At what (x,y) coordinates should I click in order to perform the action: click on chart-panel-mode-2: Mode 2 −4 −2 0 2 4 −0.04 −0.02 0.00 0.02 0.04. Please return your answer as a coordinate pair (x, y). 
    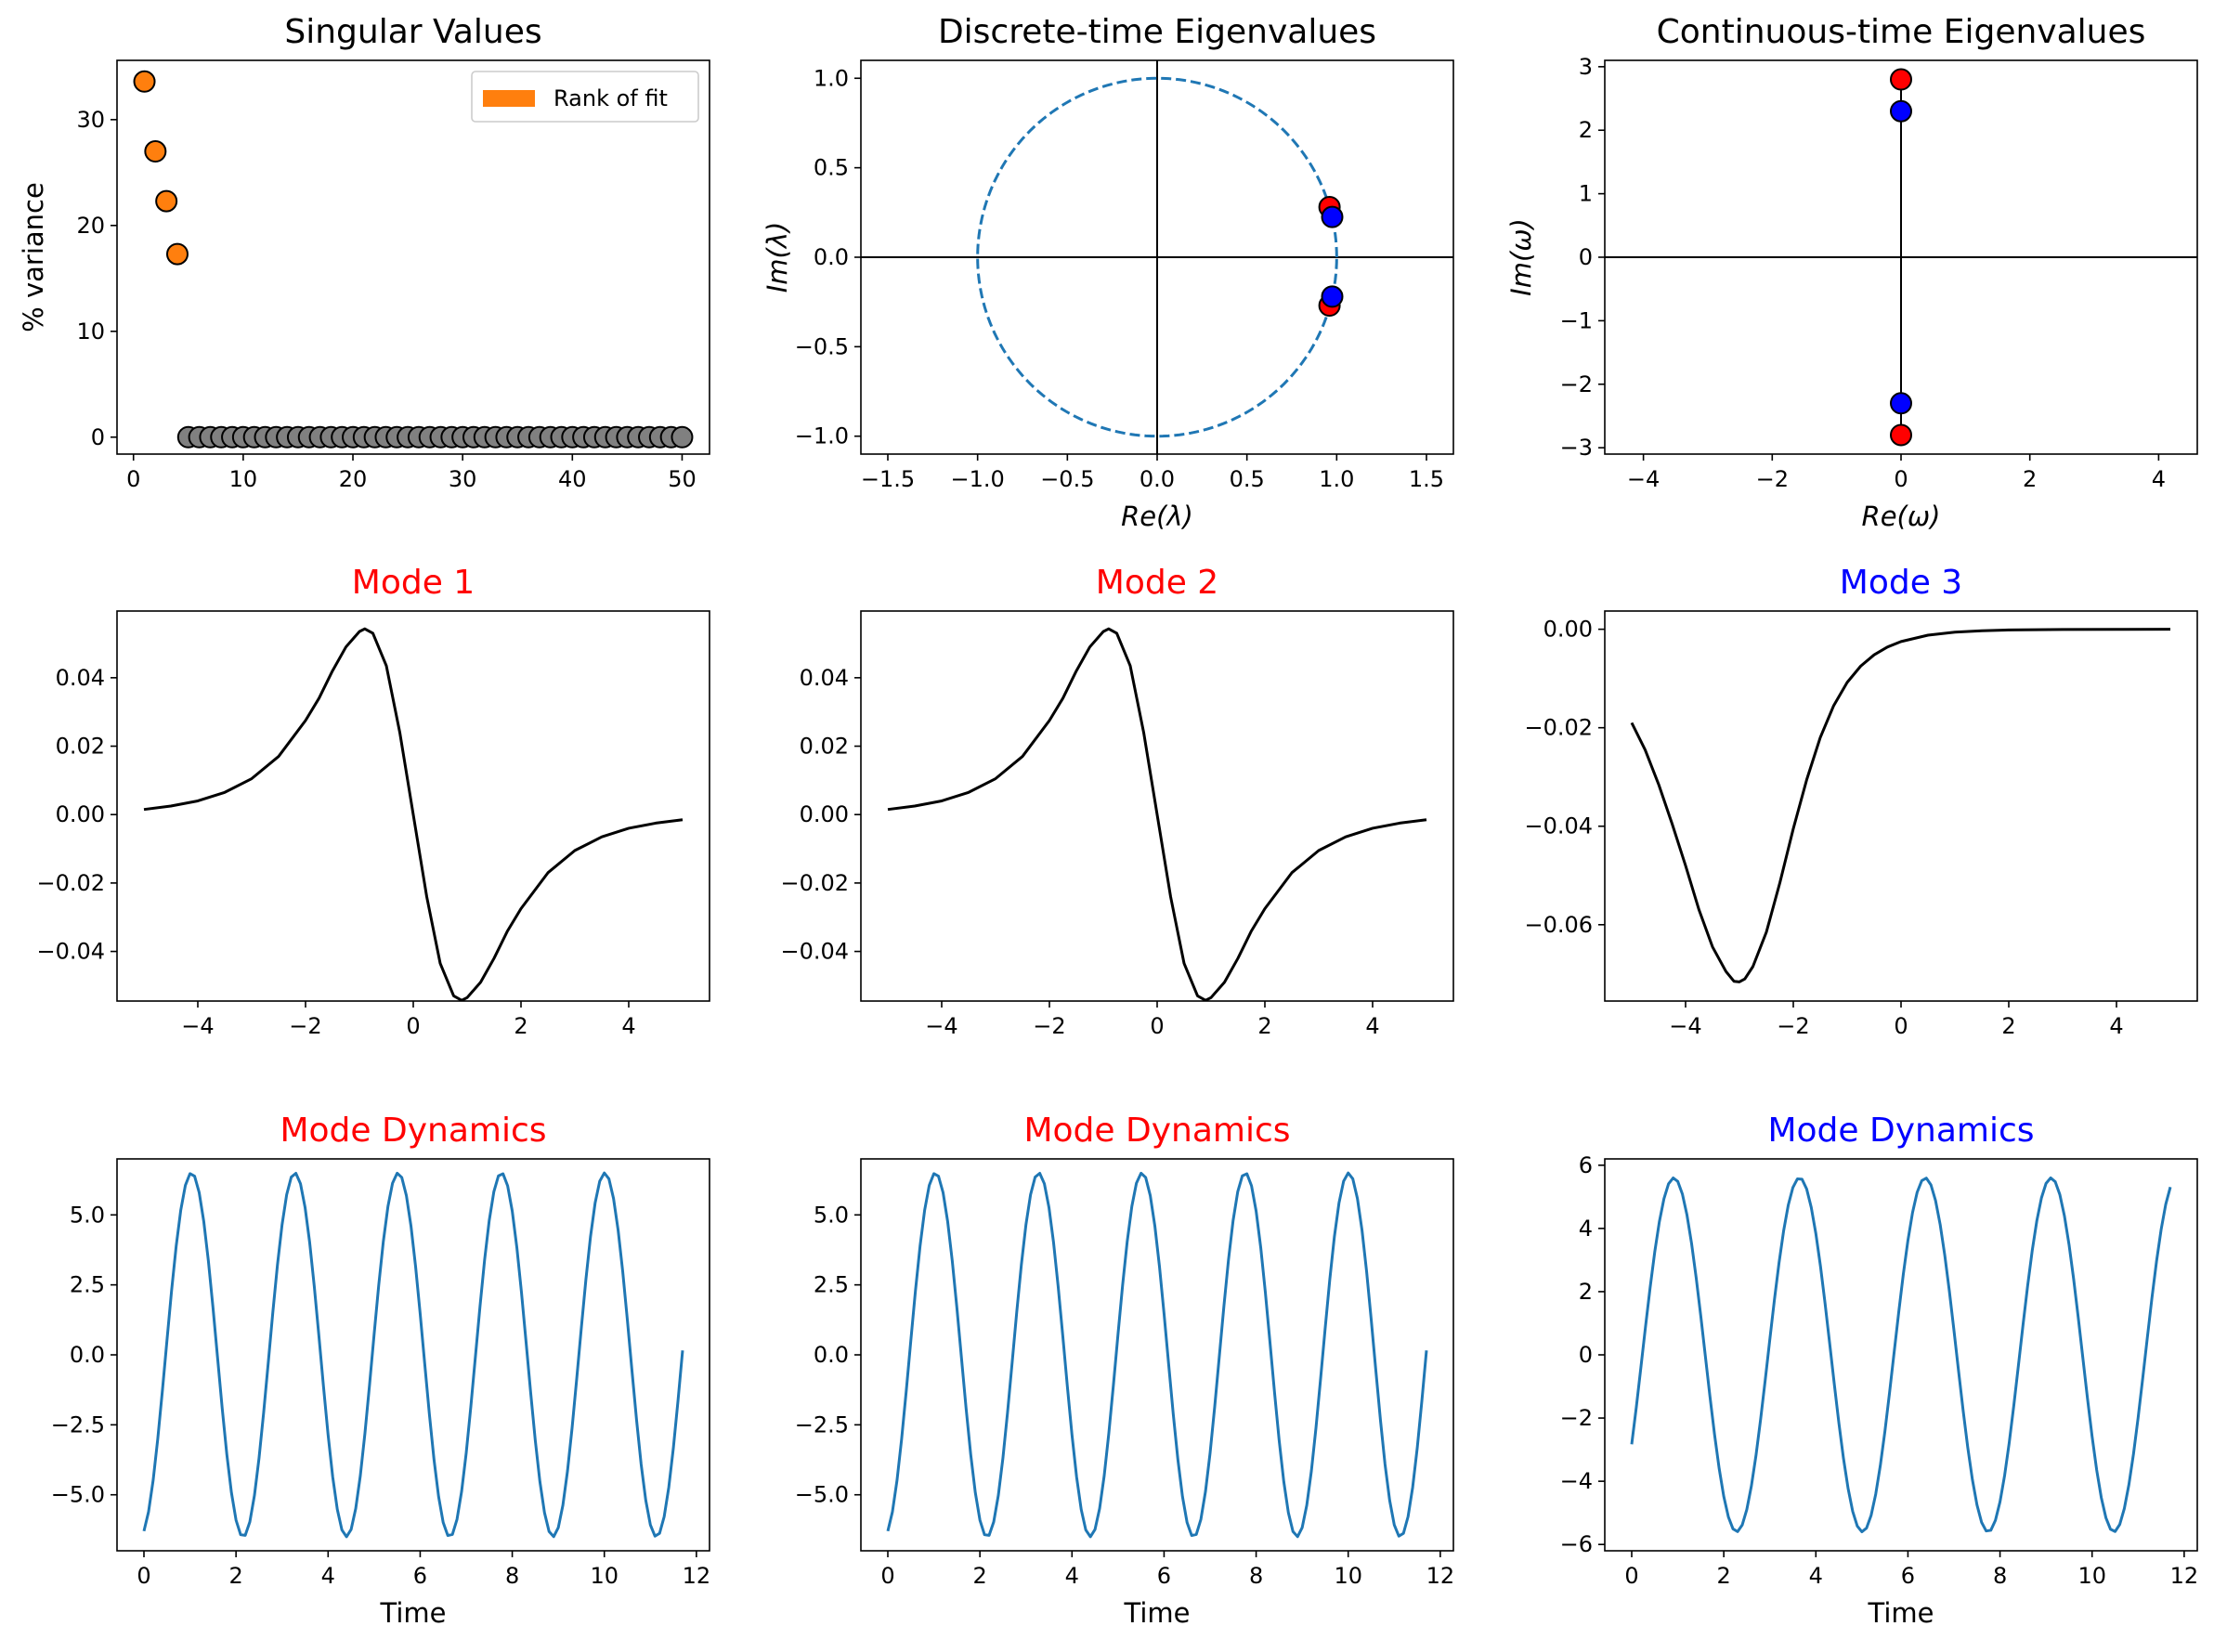
    Looking at the image, I should click on (1117, 801).